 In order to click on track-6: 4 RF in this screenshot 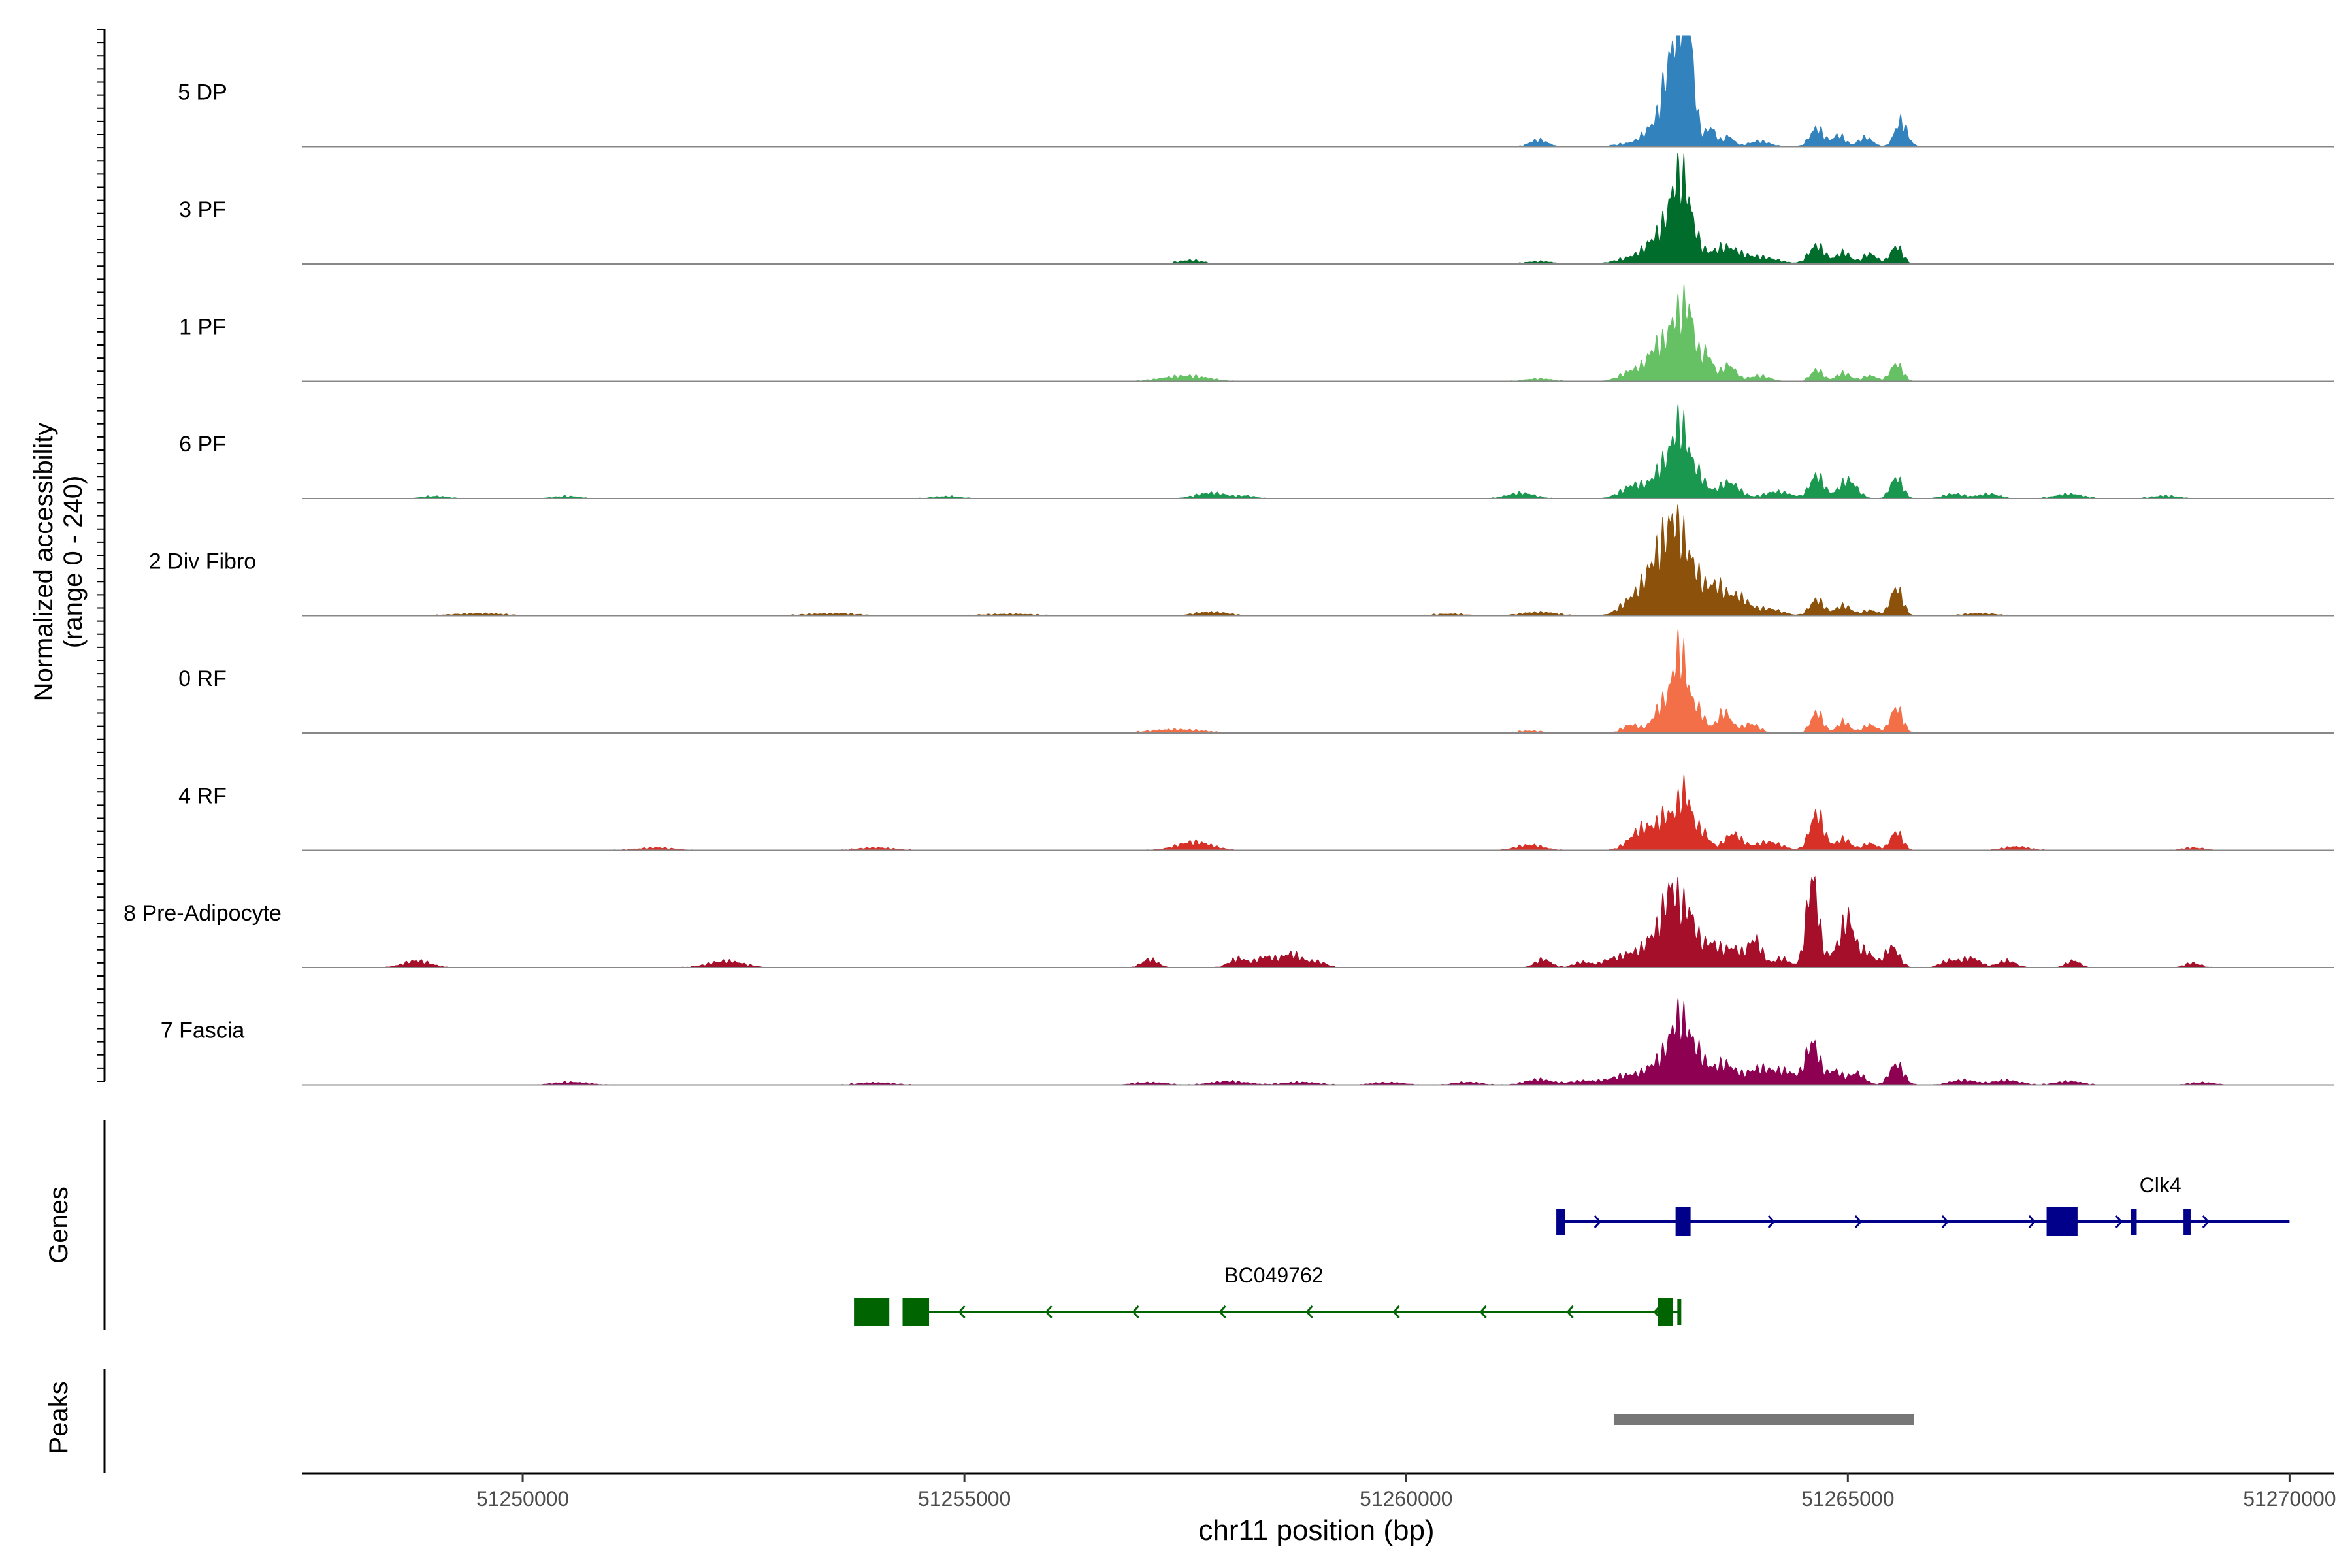, I will do `click(1256, 812)`.